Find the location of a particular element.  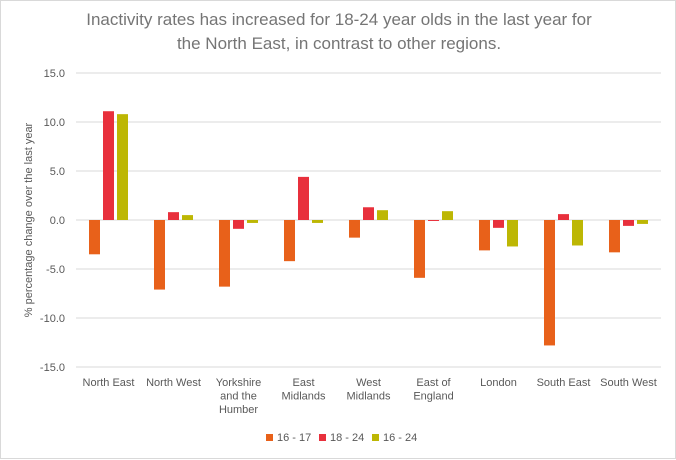

x-category-label: West is located at coordinates (368, 383).